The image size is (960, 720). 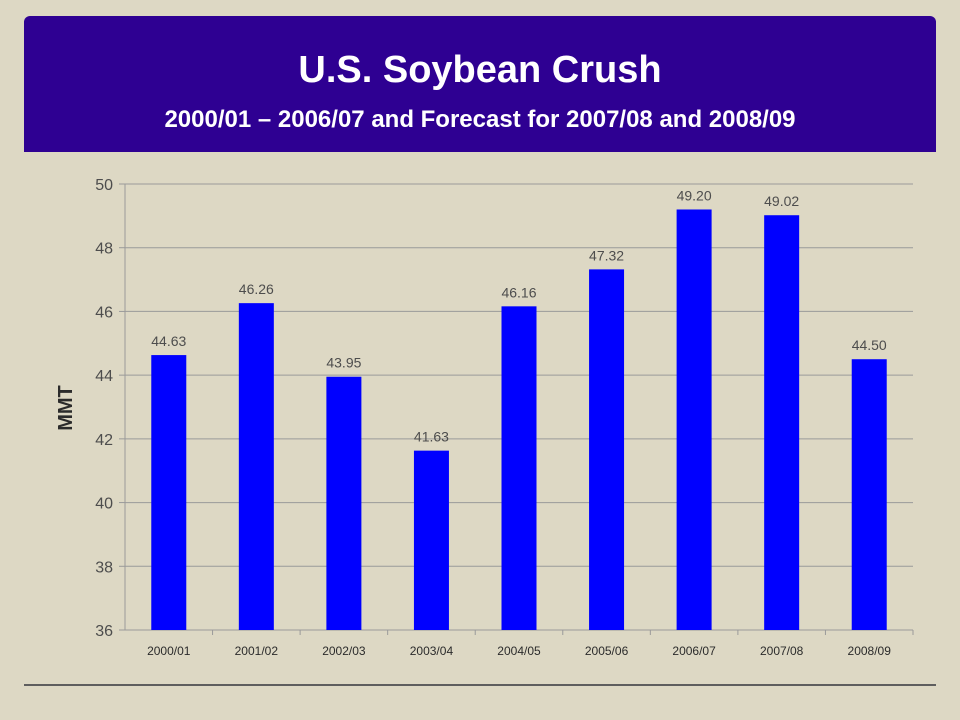 What do you see at coordinates (432, 651) in the screenshot?
I see `x-tick-label: 2003/04` at bounding box center [432, 651].